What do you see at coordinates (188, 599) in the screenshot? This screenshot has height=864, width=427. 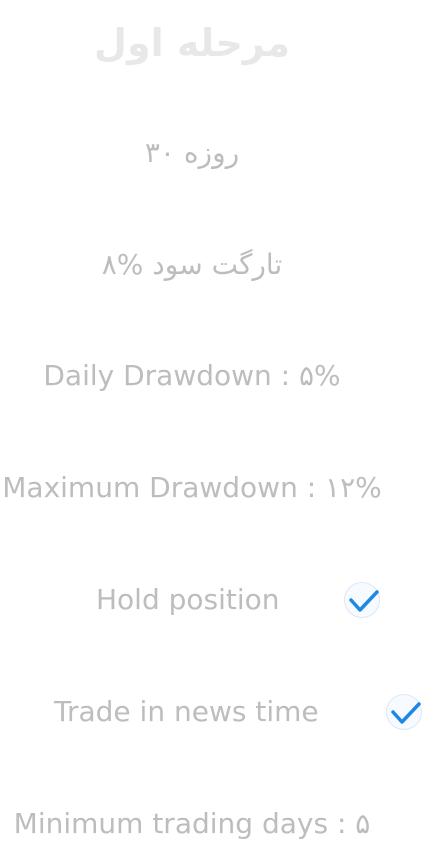 I see `hold-position-label: Hold position` at bounding box center [188, 599].